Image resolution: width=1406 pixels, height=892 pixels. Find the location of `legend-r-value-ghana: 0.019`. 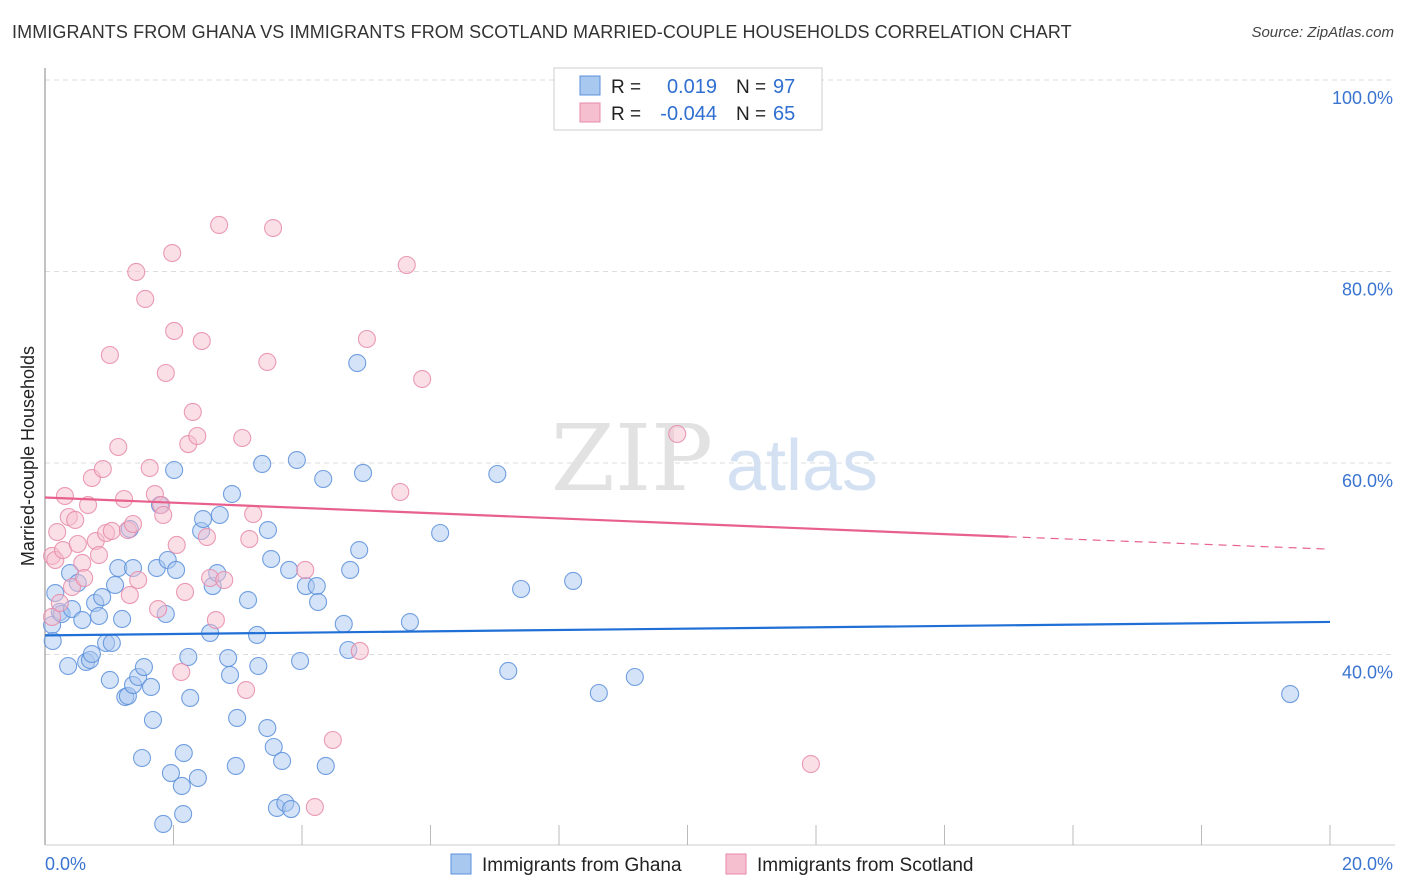

legend-r-value-ghana: 0.019 is located at coordinates (692, 87).